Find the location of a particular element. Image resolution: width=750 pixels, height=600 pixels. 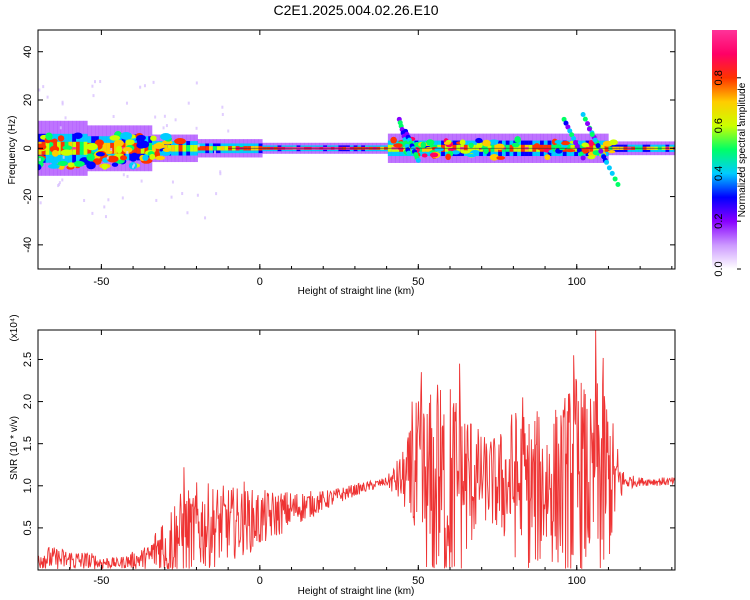

spectrogram-x-axis-title: Height of straight line (km) is located at coordinates (356, 291).